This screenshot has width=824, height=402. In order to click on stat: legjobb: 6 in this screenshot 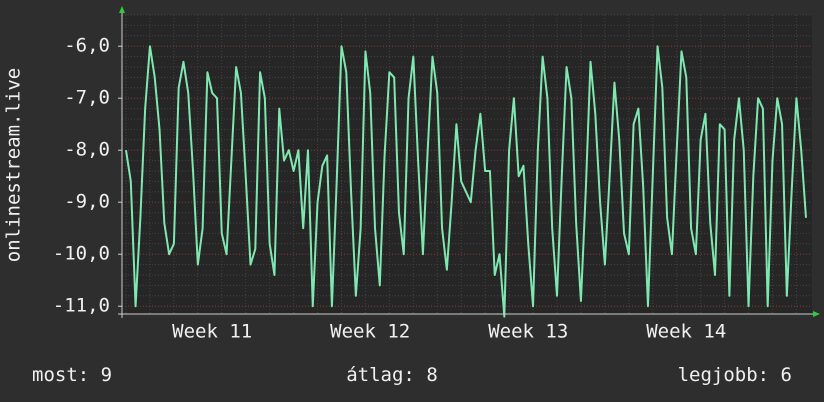, I will do `click(735, 375)`.